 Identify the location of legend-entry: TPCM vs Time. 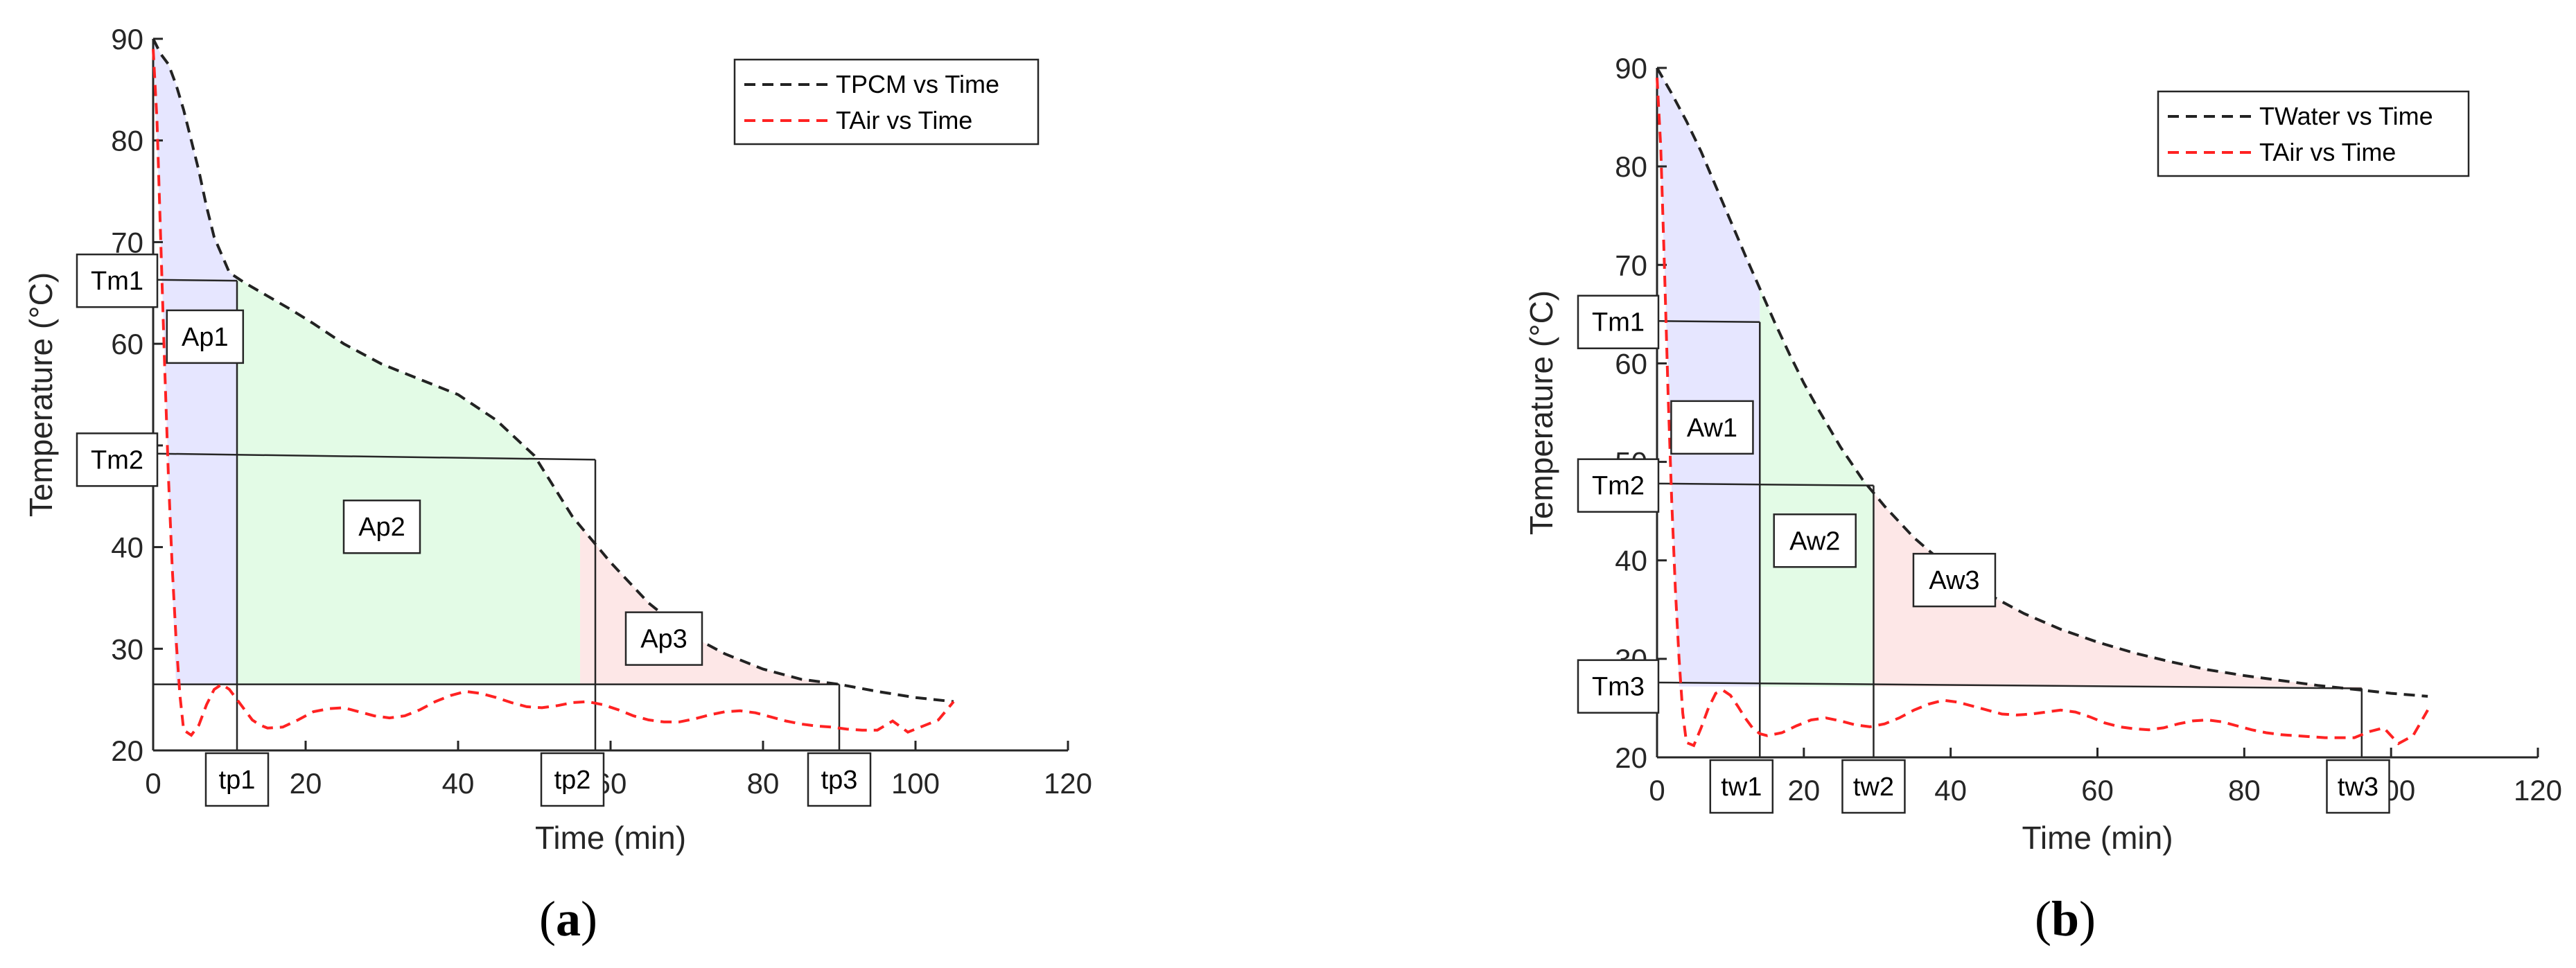
(917, 84).